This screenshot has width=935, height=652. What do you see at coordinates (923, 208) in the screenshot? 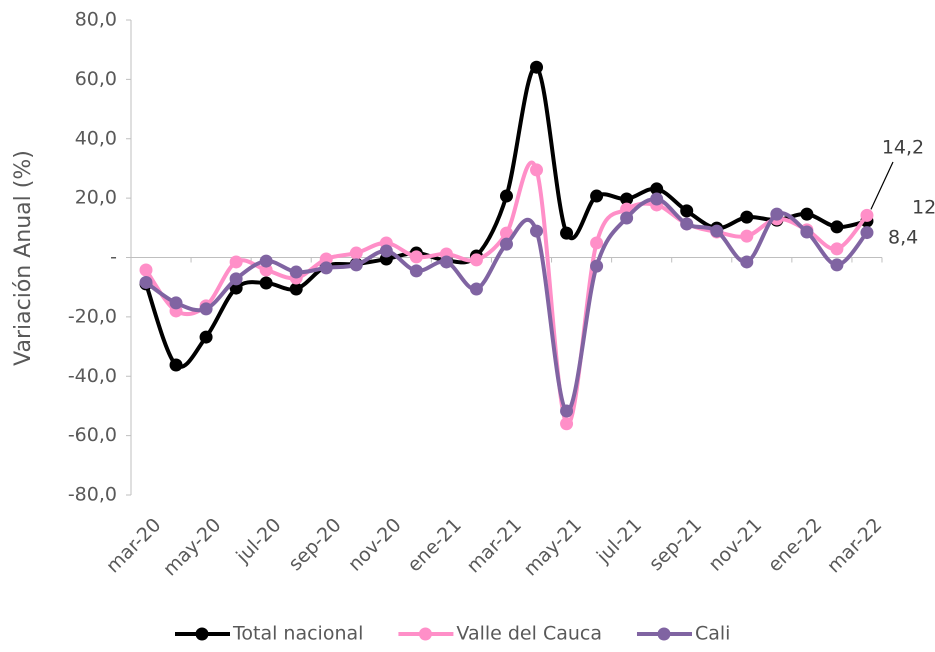
I see `data-label: 12,3` at bounding box center [923, 208].